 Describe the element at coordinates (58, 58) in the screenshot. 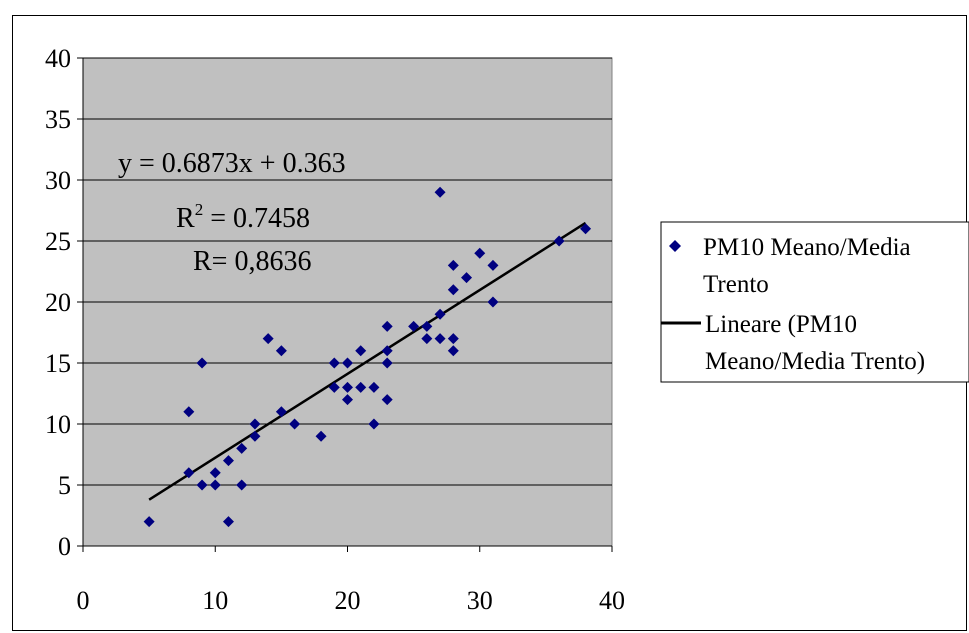

I see `y-tick-label-40: 40` at that location.